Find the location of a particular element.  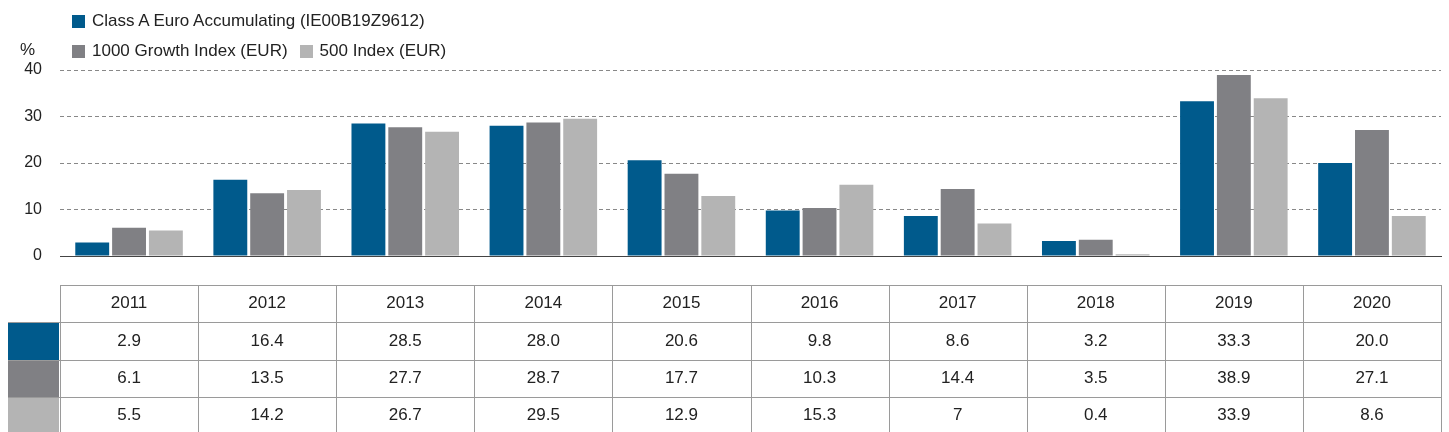

data-label: 26.7 is located at coordinates (405, 414).